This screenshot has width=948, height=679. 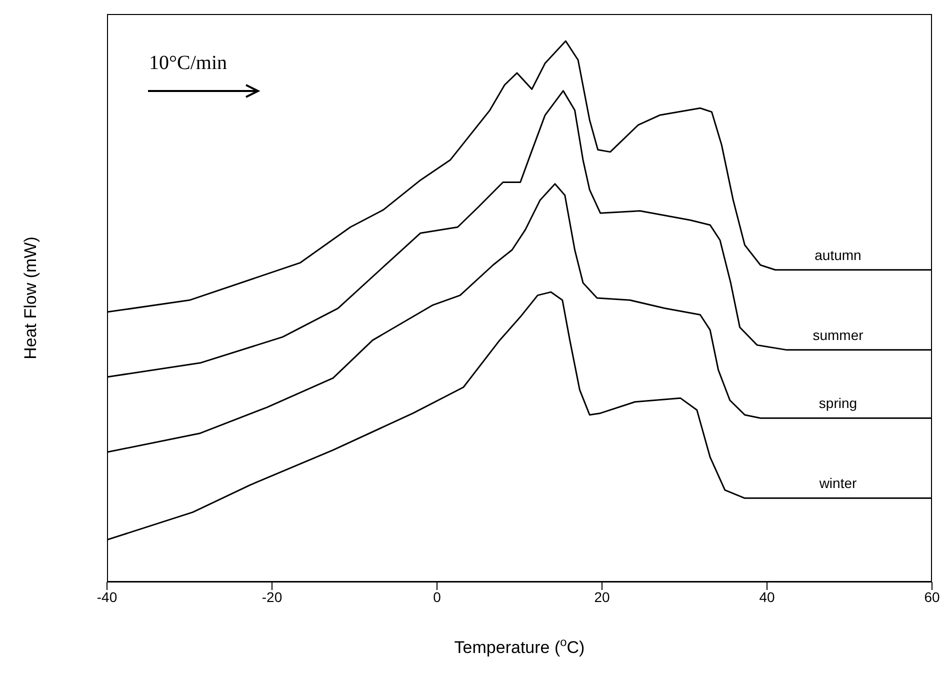 What do you see at coordinates (437, 596) in the screenshot?
I see `x-tick-label: 0` at bounding box center [437, 596].